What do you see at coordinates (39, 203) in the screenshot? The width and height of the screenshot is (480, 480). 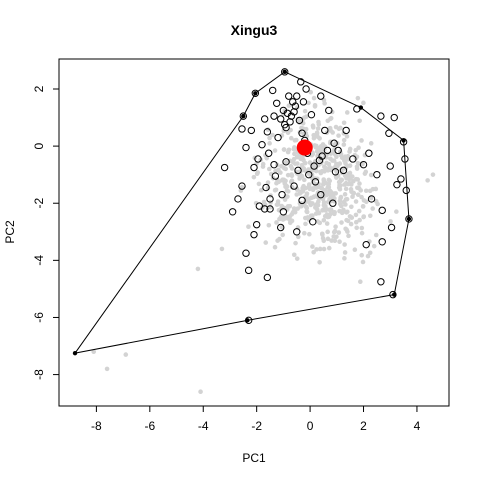 I see `y-tick-label: -2` at bounding box center [39, 203].